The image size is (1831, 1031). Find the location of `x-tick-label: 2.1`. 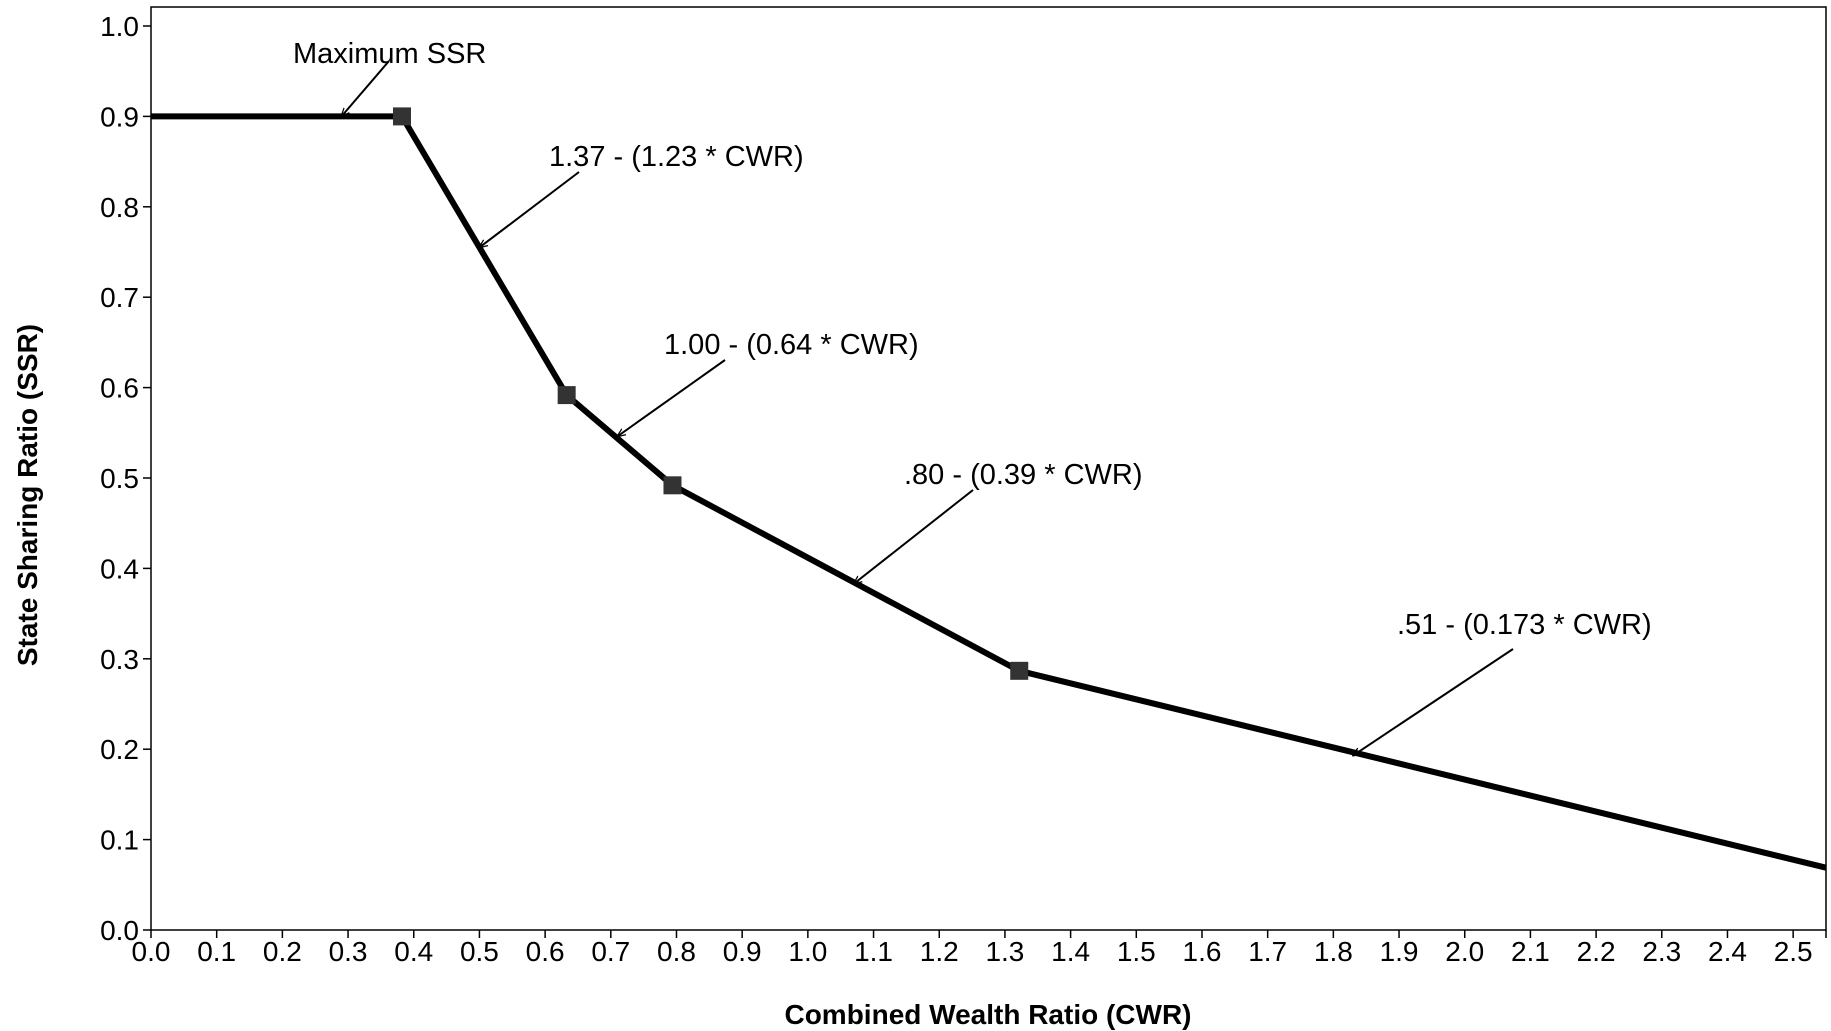

x-tick-label: 2.1 is located at coordinates (1530, 951).